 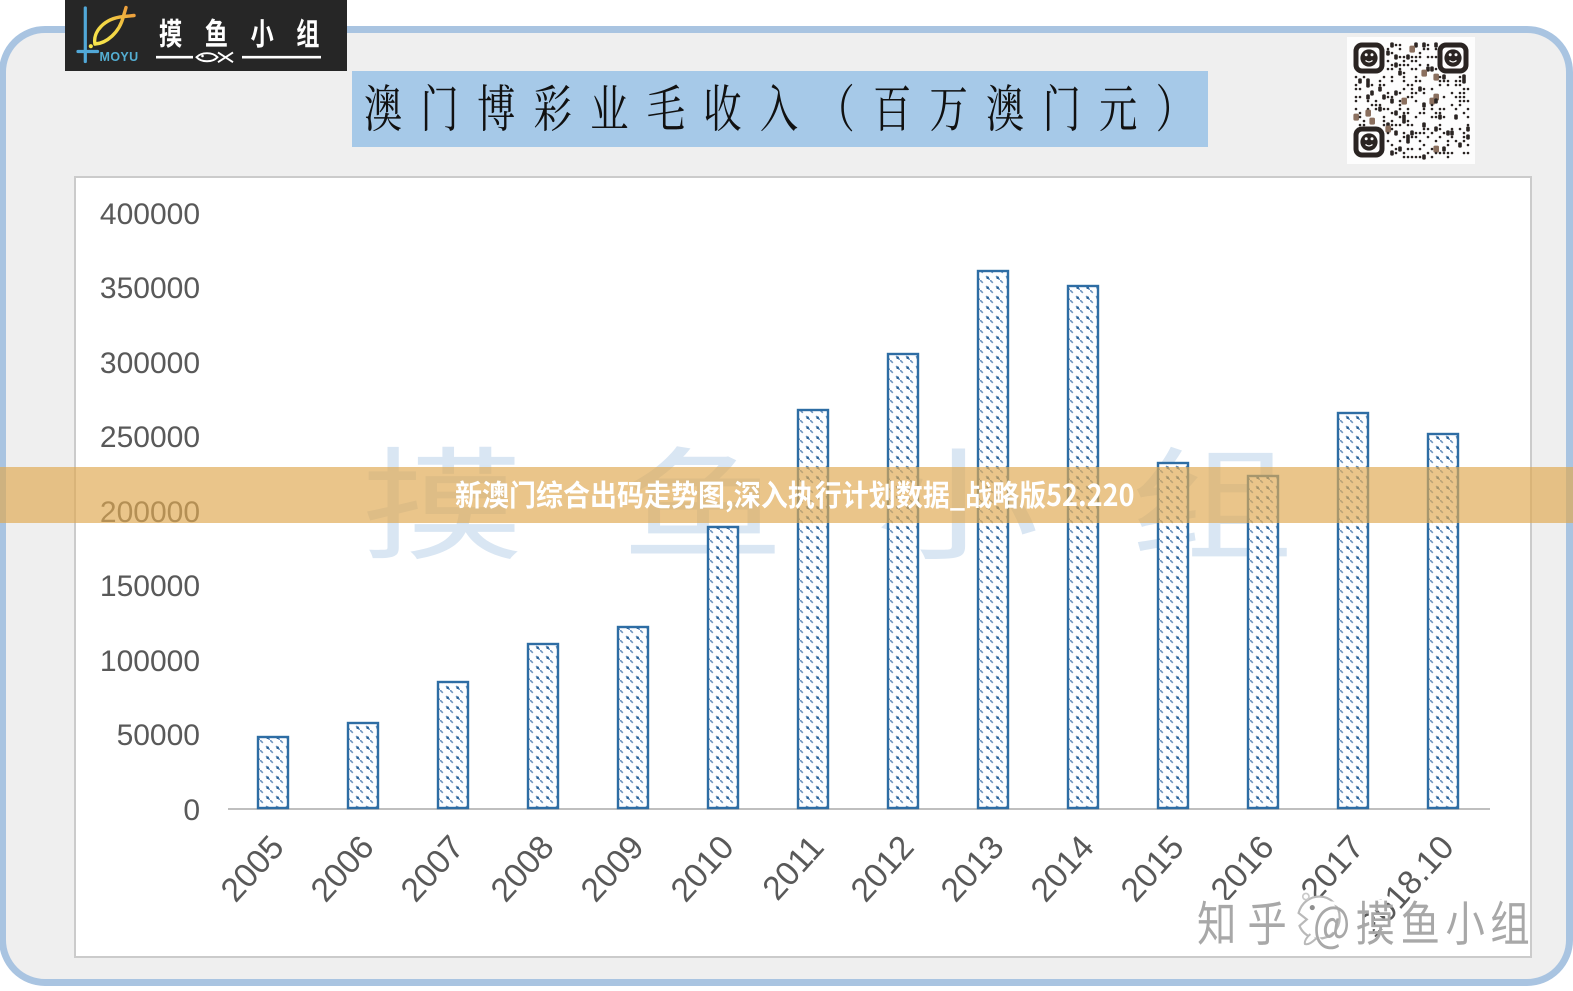 I want to click on svg-text: MOYU, so click(x=119, y=57).